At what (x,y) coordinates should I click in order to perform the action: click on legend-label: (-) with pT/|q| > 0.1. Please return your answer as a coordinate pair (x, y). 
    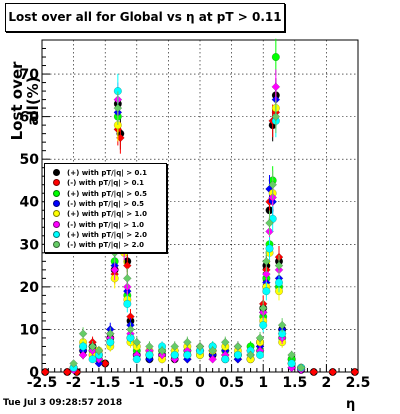
    Looking at the image, I should click on (105, 183).